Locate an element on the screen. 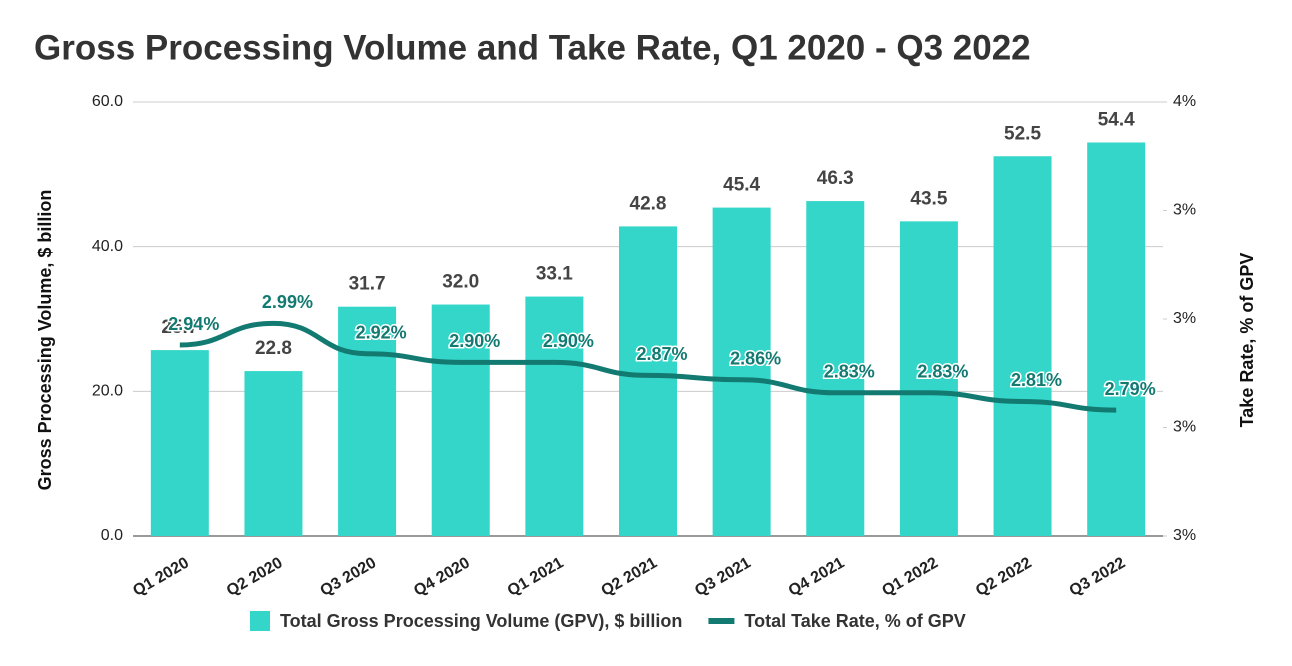 This screenshot has width=1292, height=666. line is located at coordinates (648, 366).